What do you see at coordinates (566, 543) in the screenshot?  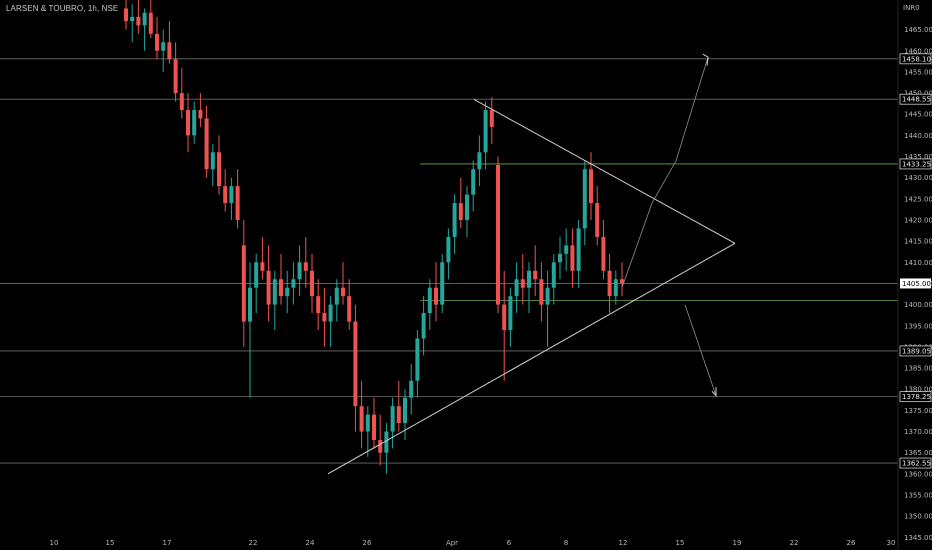 I see `x-tick-label: 8` at bounding box center [566, 543].